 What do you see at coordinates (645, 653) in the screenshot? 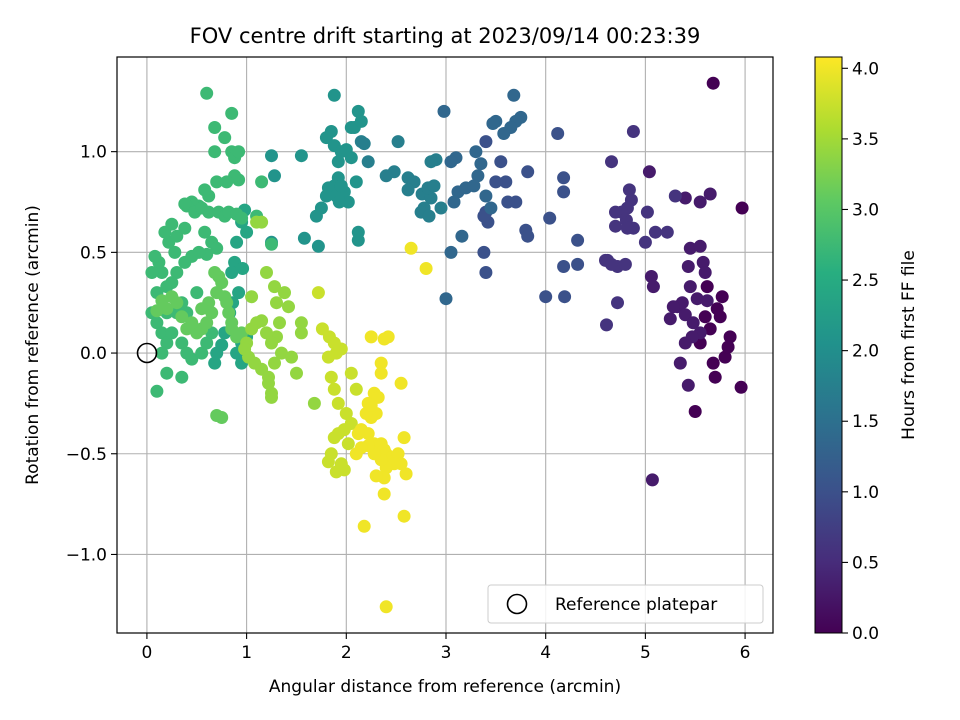
I see `x-tick-label: 5` at bounding box center [645, 653].